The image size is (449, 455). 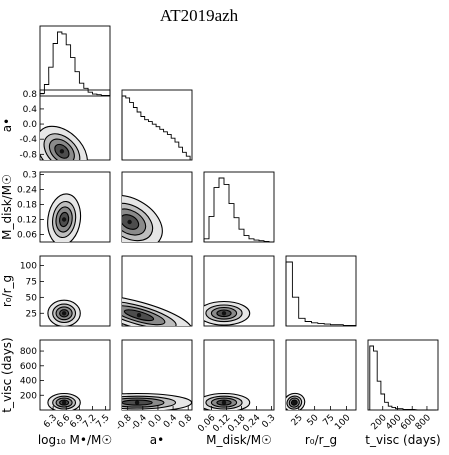 What do you see at coordinates (28, 267) in the screenshot?
I see `y-tick-label: 100` at bounding box center [28, 267].